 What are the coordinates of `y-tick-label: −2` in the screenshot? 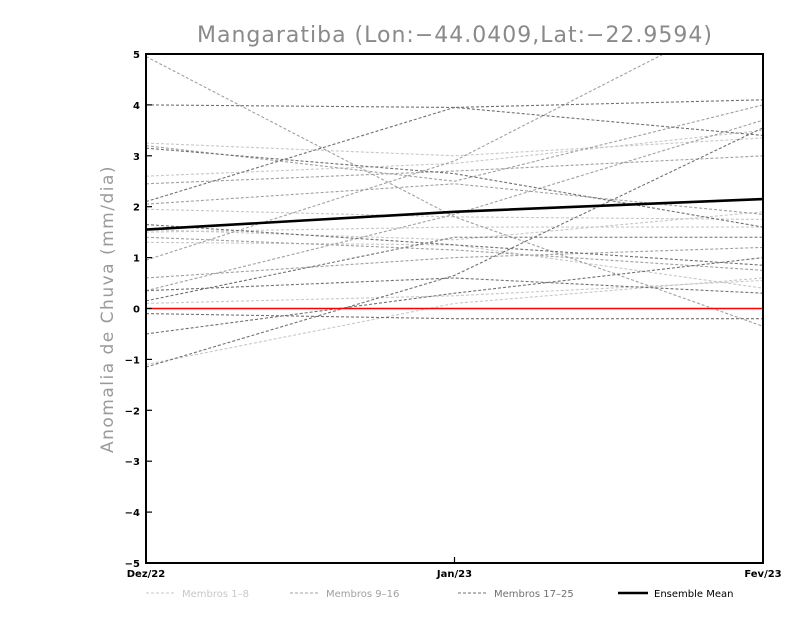 It's located at (132, 411).